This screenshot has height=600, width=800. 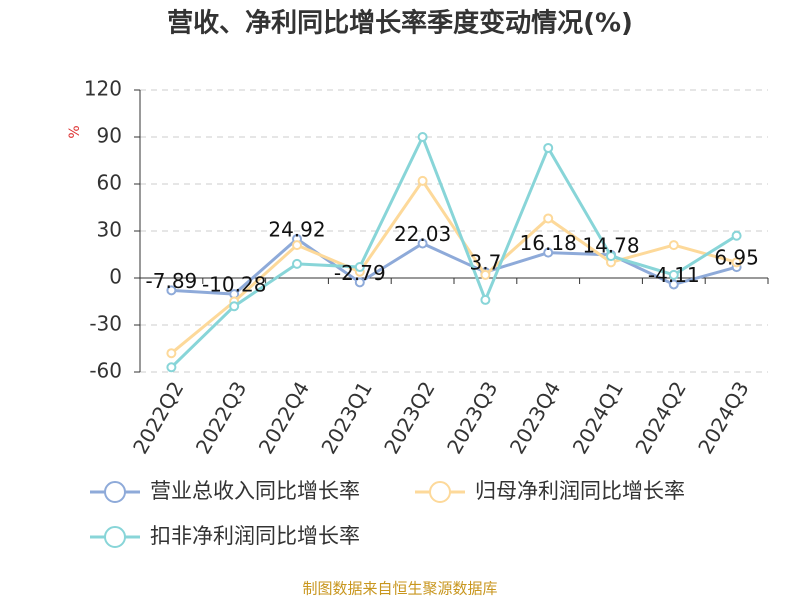 I want to click on data-label: -2.79, so click(x=360, y=273).